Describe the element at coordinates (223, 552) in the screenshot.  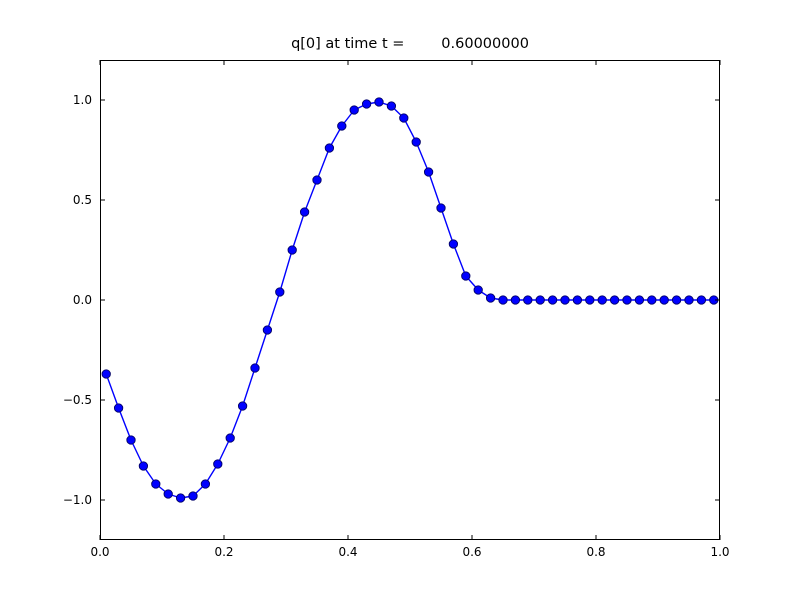
I see `x-tick-label: 0.2` at that location.